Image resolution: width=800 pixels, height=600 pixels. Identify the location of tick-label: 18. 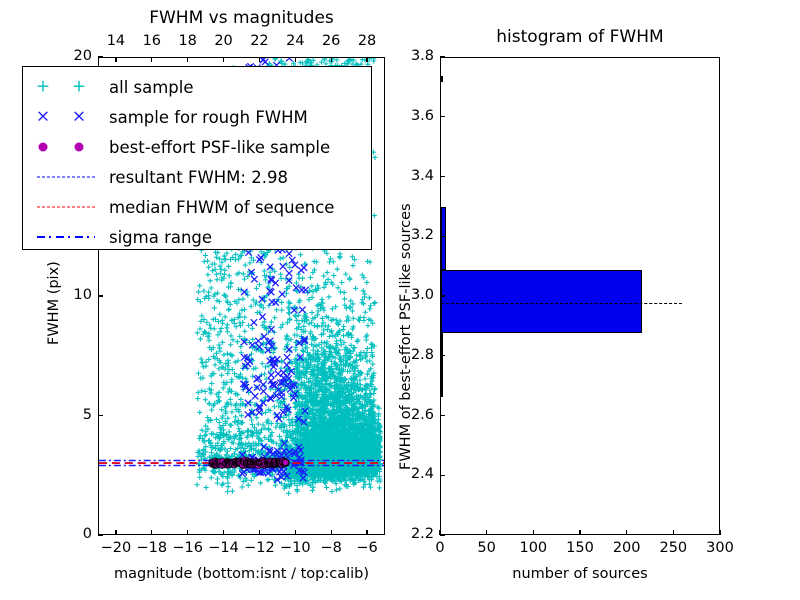
(187, 41).